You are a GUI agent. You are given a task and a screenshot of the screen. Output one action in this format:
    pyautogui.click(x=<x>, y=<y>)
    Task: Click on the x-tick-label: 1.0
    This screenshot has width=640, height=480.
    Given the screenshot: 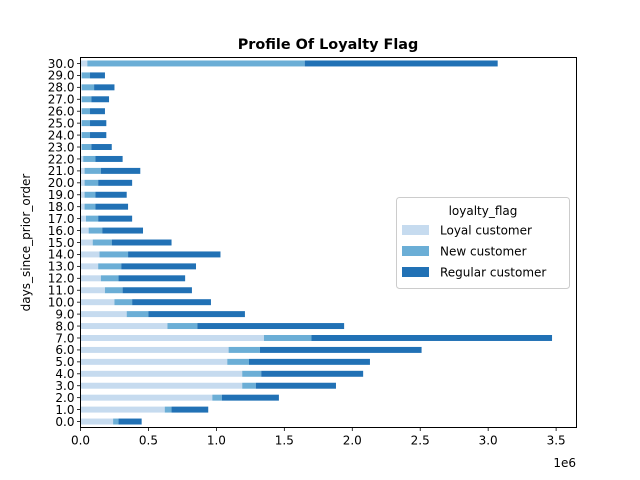 What is the action you would take?
    pyautogui.click(x=216, y=441)
    